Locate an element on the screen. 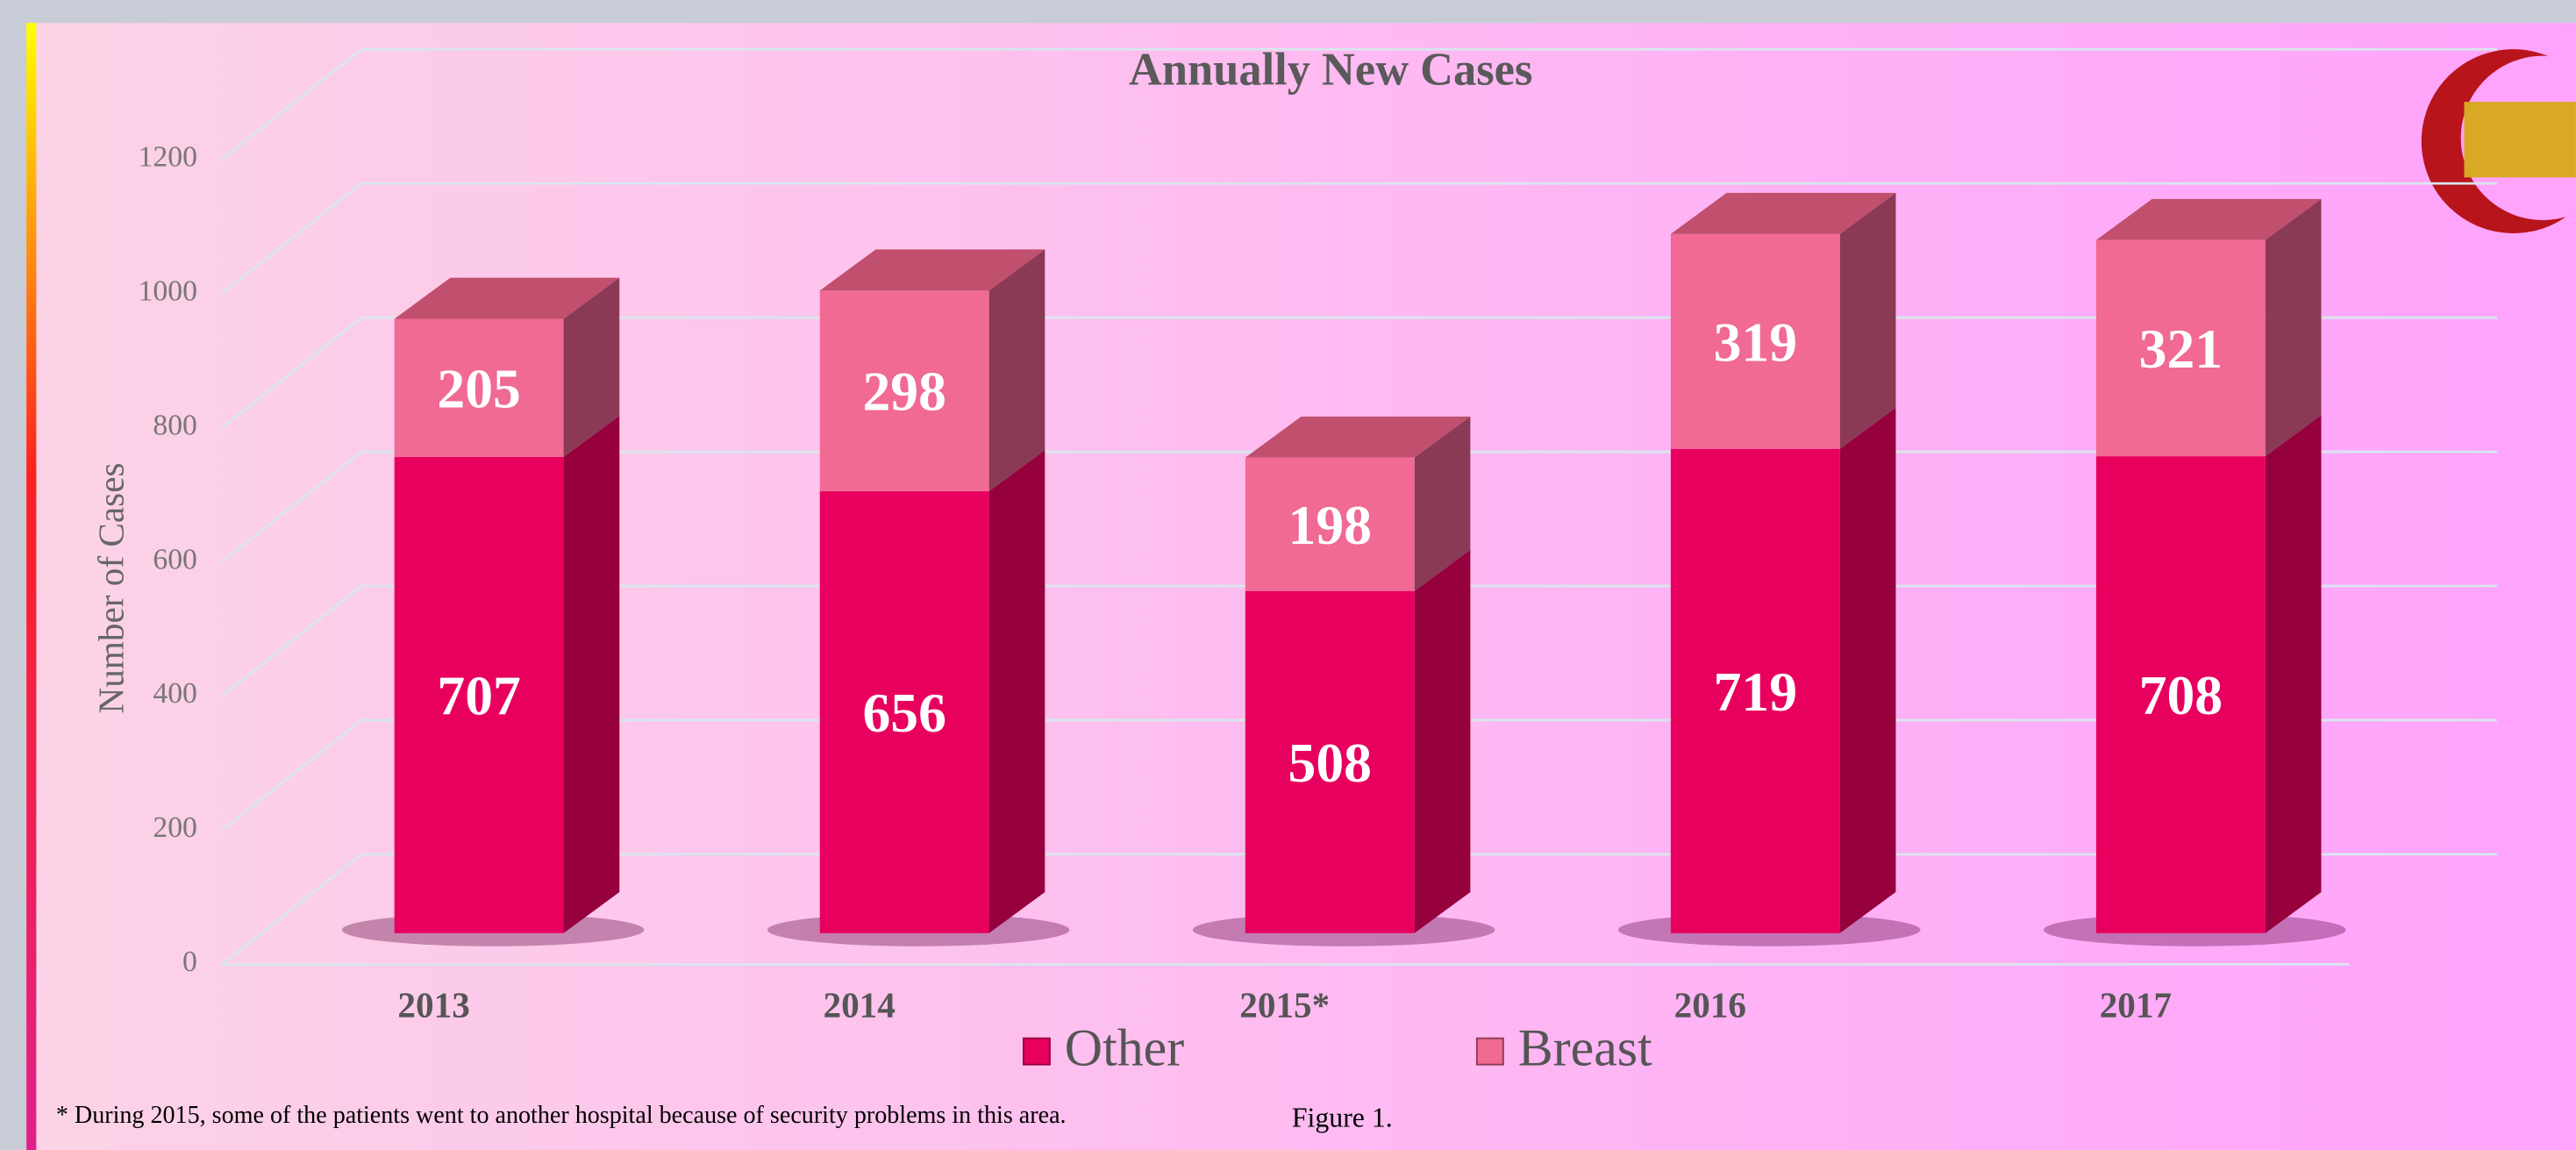 The height and width of the screenshot is (1150, 2576). data-label: 298 is located at coordinates (904, 392).